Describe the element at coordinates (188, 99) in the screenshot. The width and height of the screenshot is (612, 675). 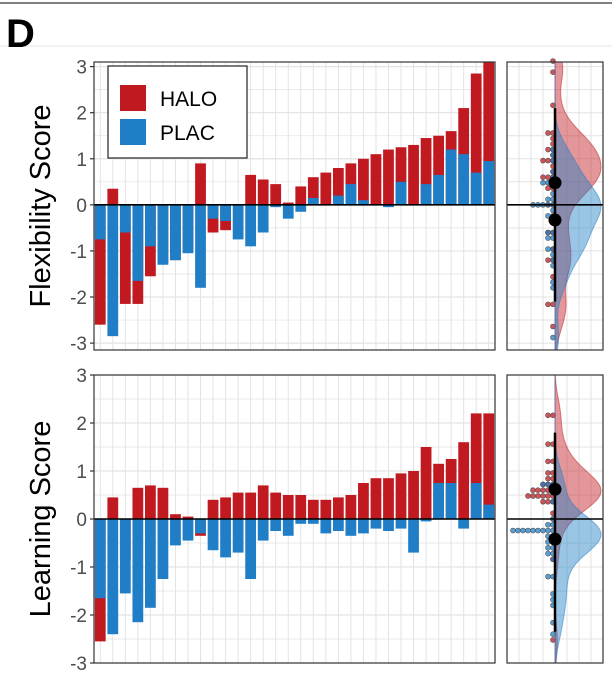
I see `legend-label-halo: HALO` at that location.